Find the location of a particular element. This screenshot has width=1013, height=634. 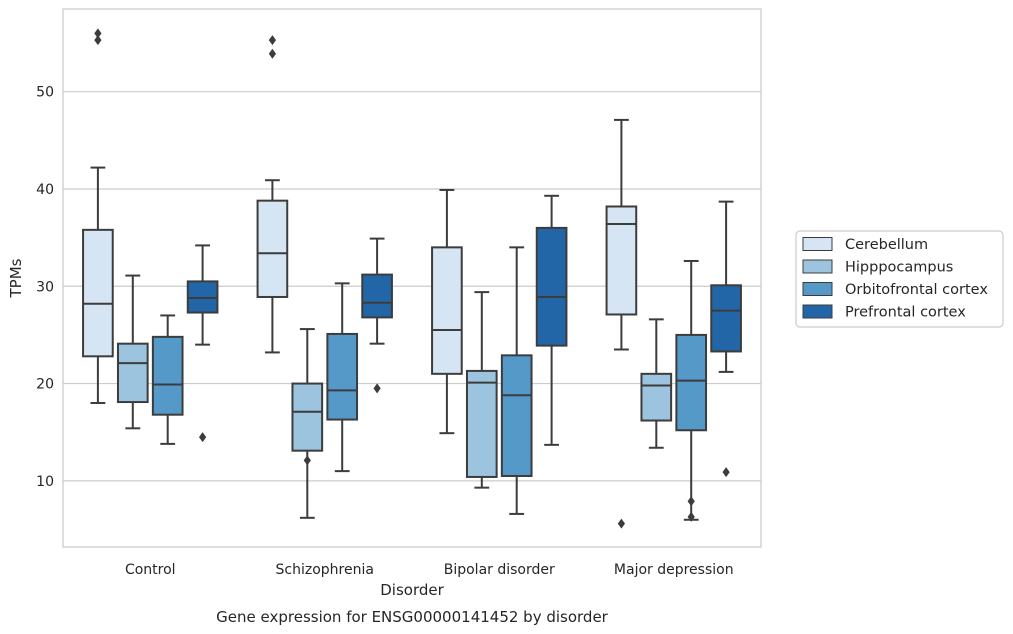

y-tick-label: 30 is located at coordinates (45, 287).